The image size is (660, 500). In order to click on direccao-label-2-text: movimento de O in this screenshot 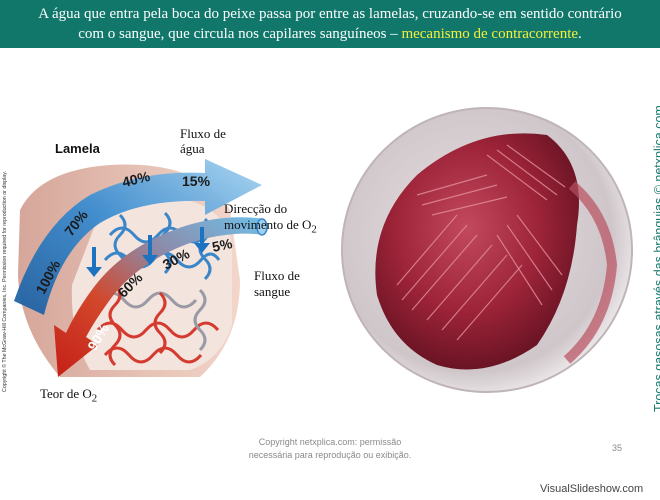, I will do `click(268, 224)`.